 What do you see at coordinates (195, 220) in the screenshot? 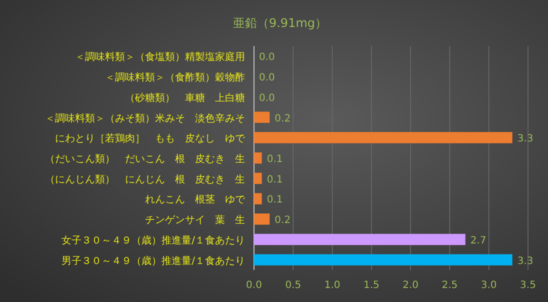
I see `y-tick-label: チンゲンサイ 葉 生` at bounding box center [195, 220].